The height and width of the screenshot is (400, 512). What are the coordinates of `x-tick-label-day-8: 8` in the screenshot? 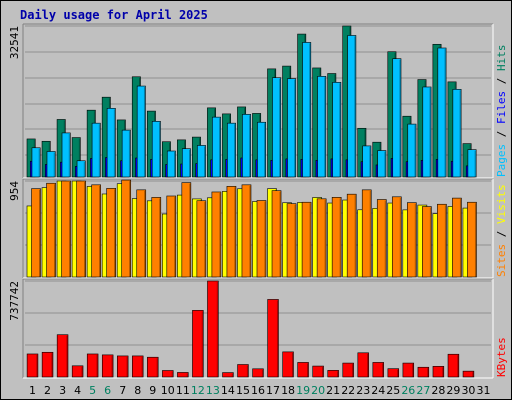 It's located at (137, 390).